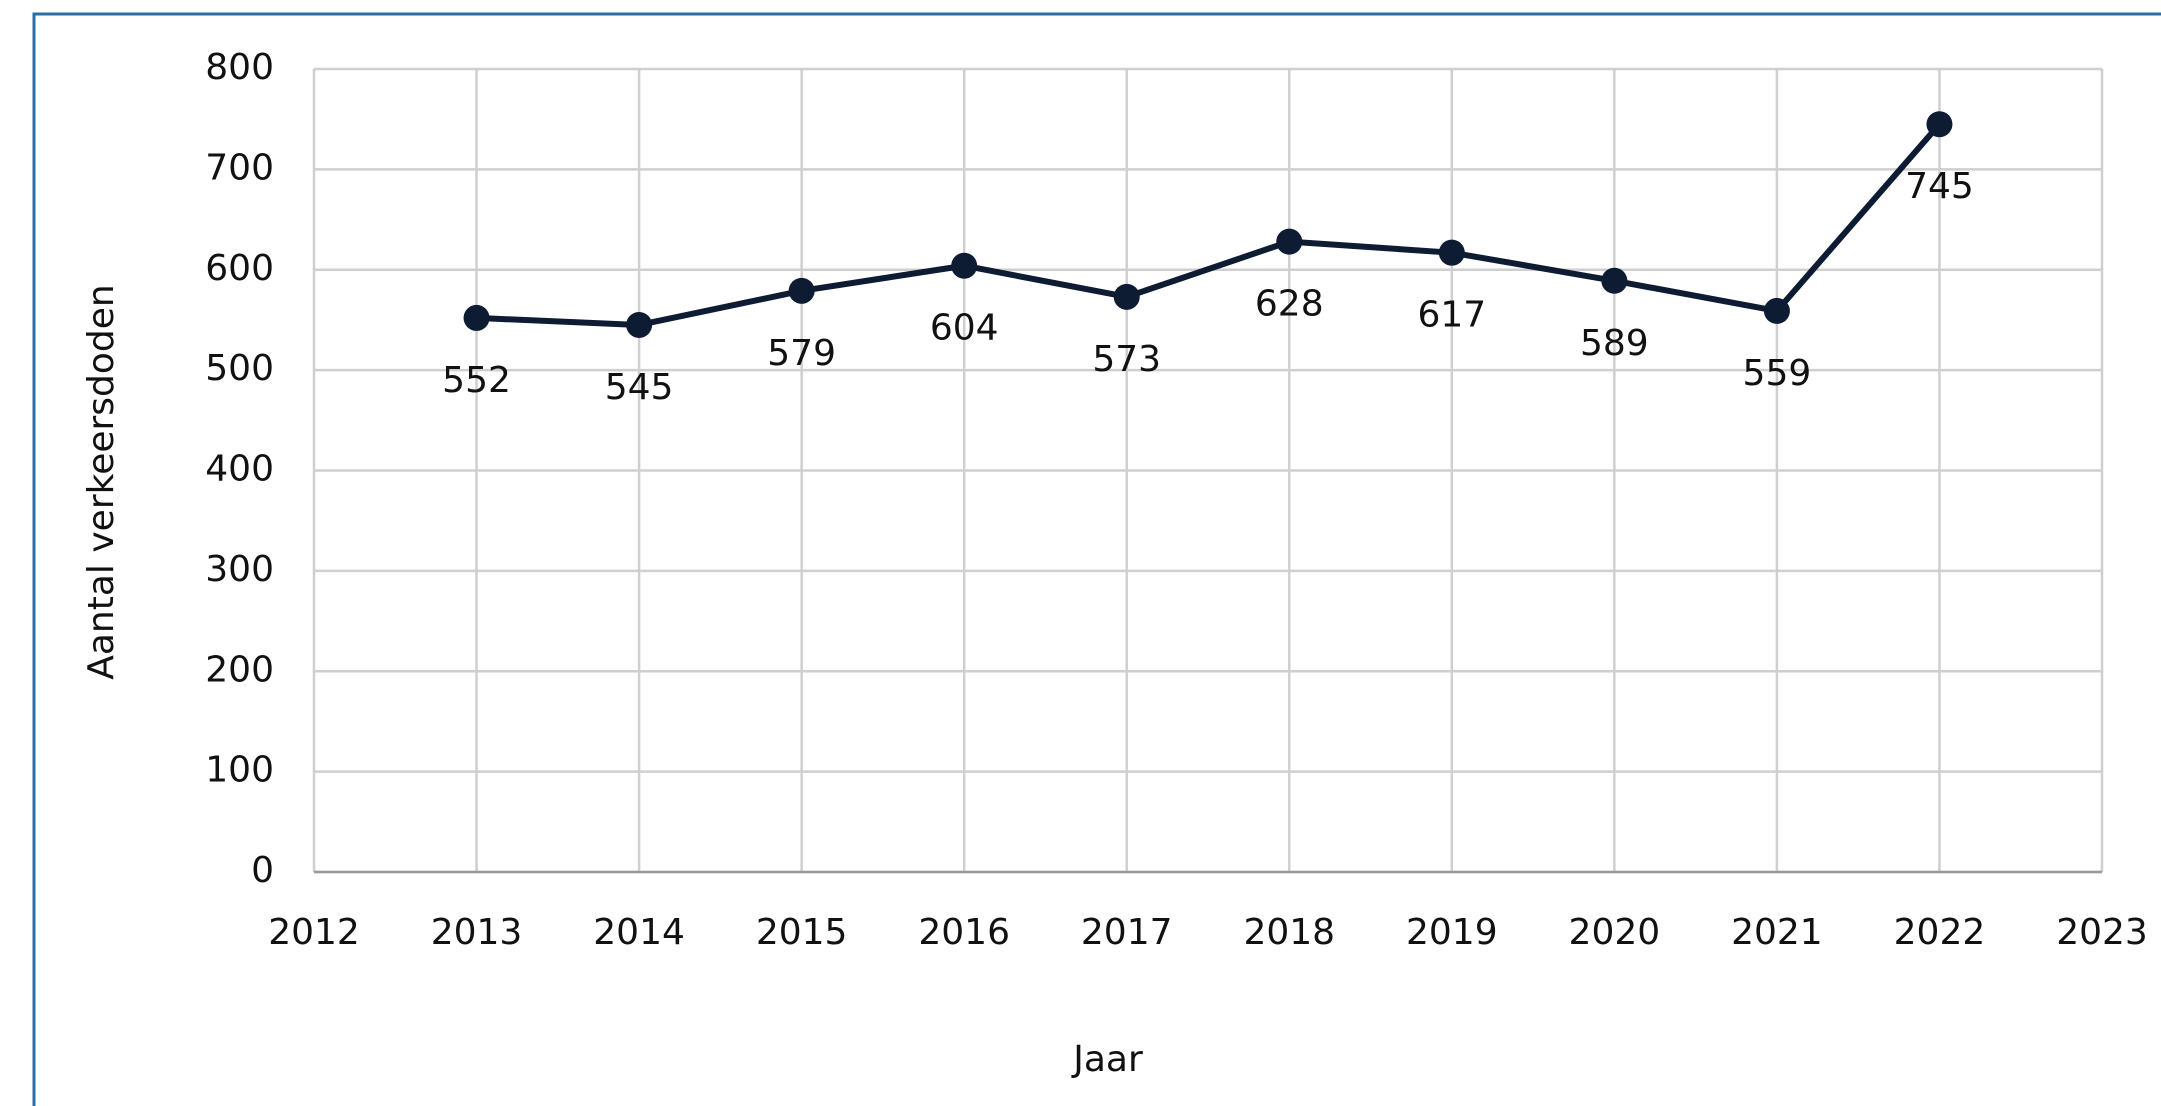  What do you see at coordinates (639, 387) in the screenshot?
I see `data-label: 545` at bounding box center [639, 387].